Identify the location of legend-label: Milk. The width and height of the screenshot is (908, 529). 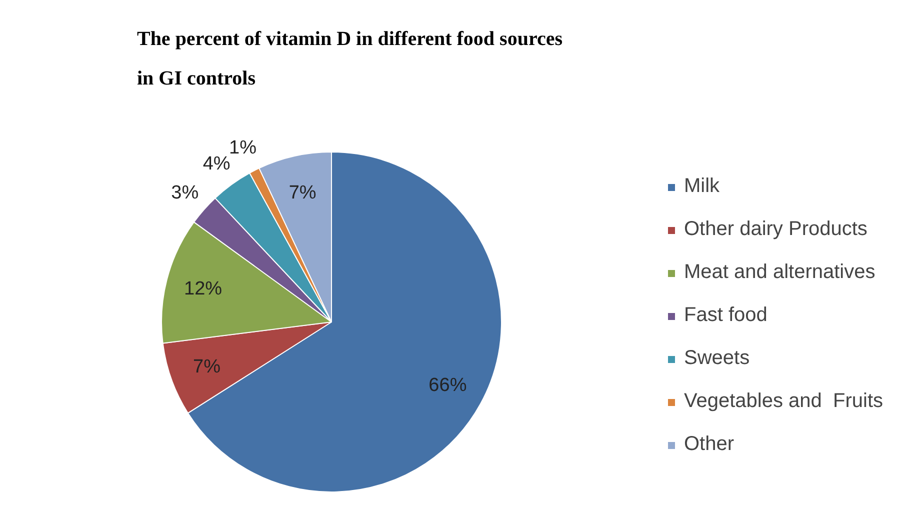
(702, 186).